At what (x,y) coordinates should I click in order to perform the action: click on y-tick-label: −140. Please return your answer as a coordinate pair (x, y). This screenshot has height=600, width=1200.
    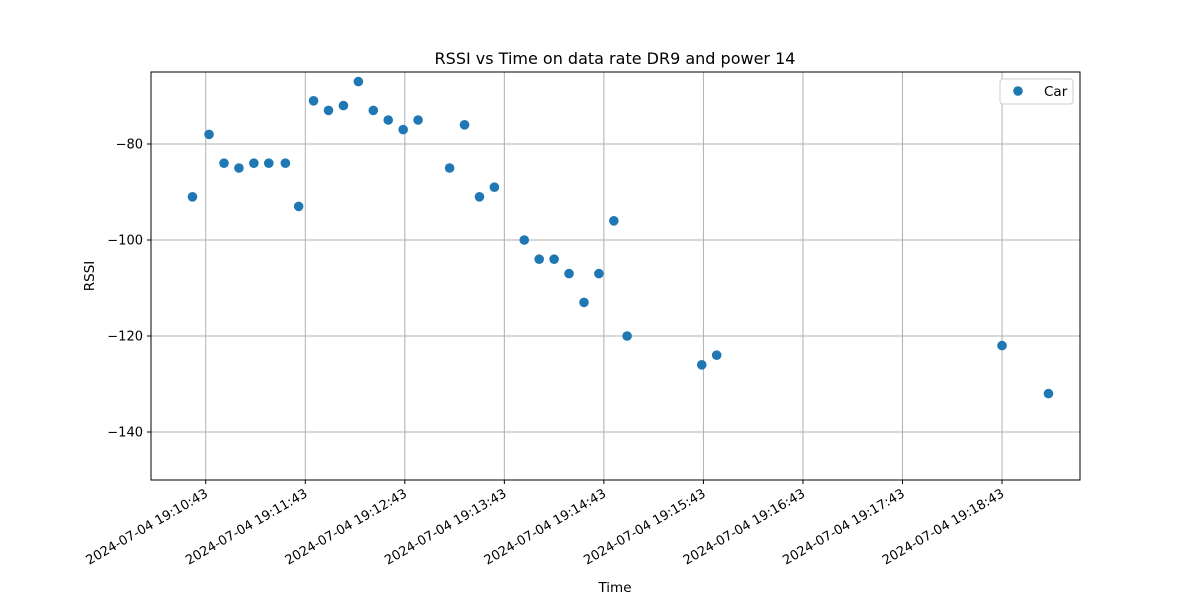
    Looking at the image, I should click on (125, 433).